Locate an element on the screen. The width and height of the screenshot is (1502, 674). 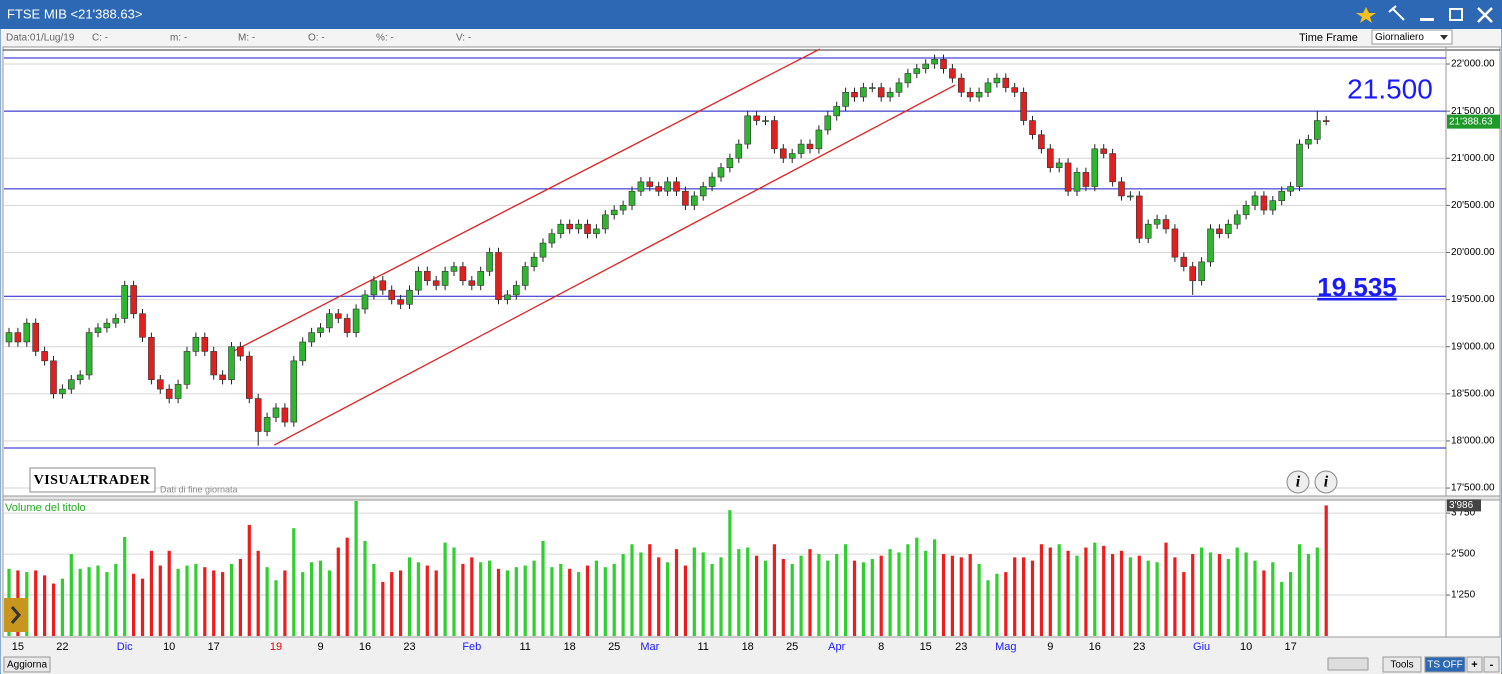
time-frame-select is located at coordinates (1412, 37).